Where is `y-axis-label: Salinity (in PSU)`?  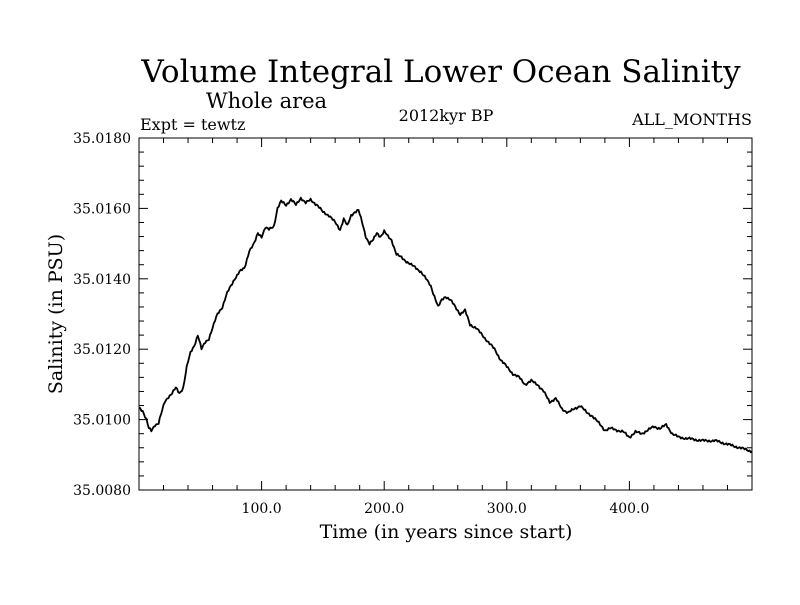 y-axis-label: Salinity (in PSU) is located at coordinates (56, 314).